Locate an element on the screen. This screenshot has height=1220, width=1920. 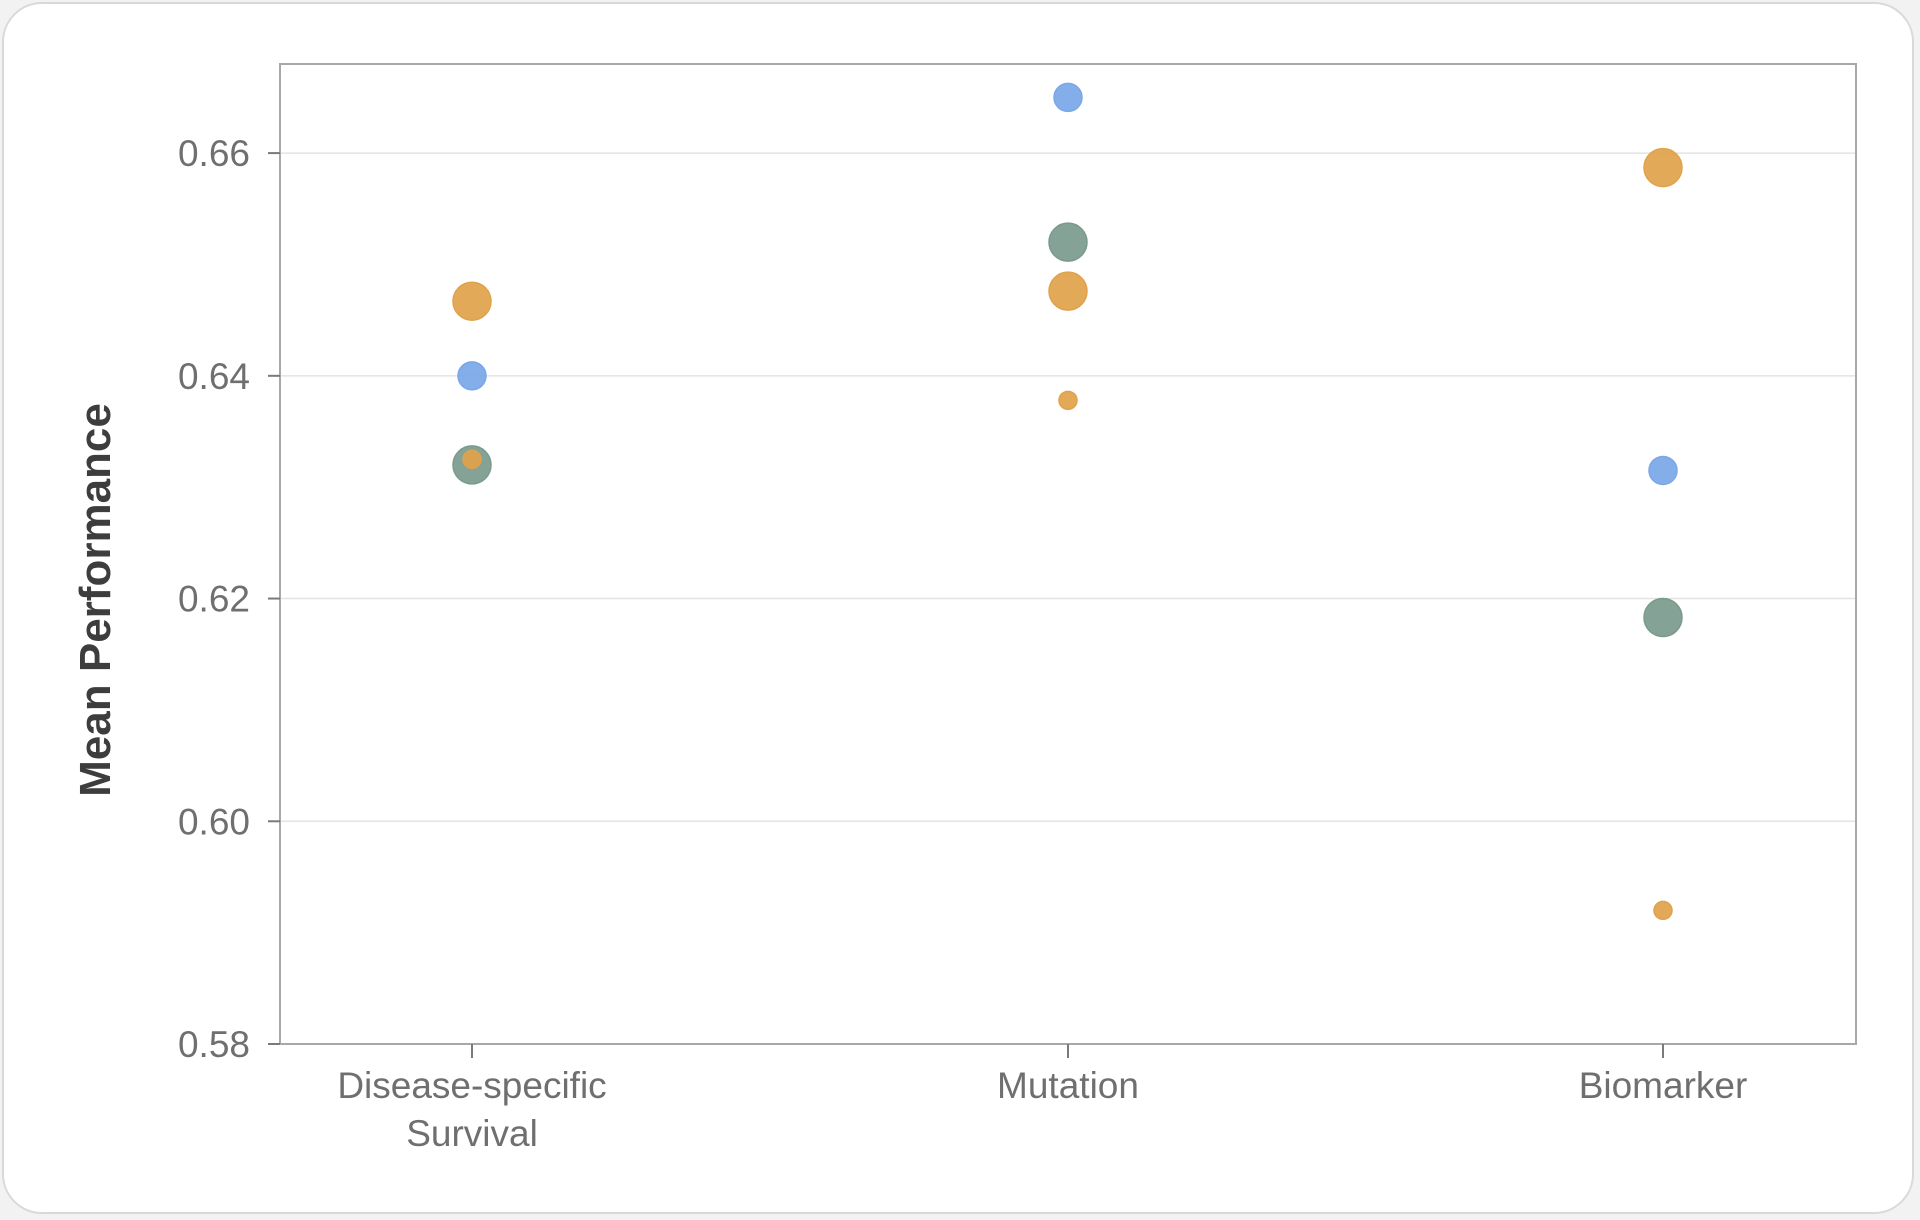
x-tick-label: Disease-specific is located at coordinates (471, 1085).